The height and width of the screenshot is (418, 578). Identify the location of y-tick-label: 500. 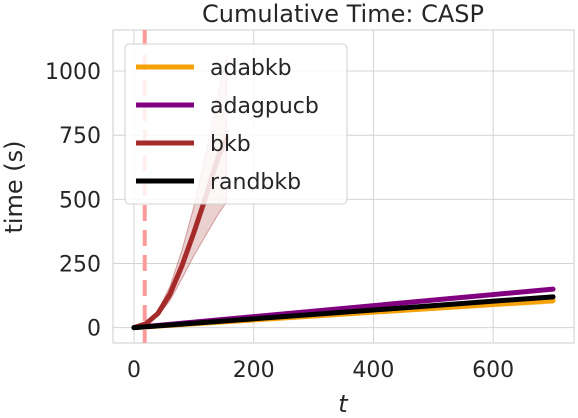
(80, 200).